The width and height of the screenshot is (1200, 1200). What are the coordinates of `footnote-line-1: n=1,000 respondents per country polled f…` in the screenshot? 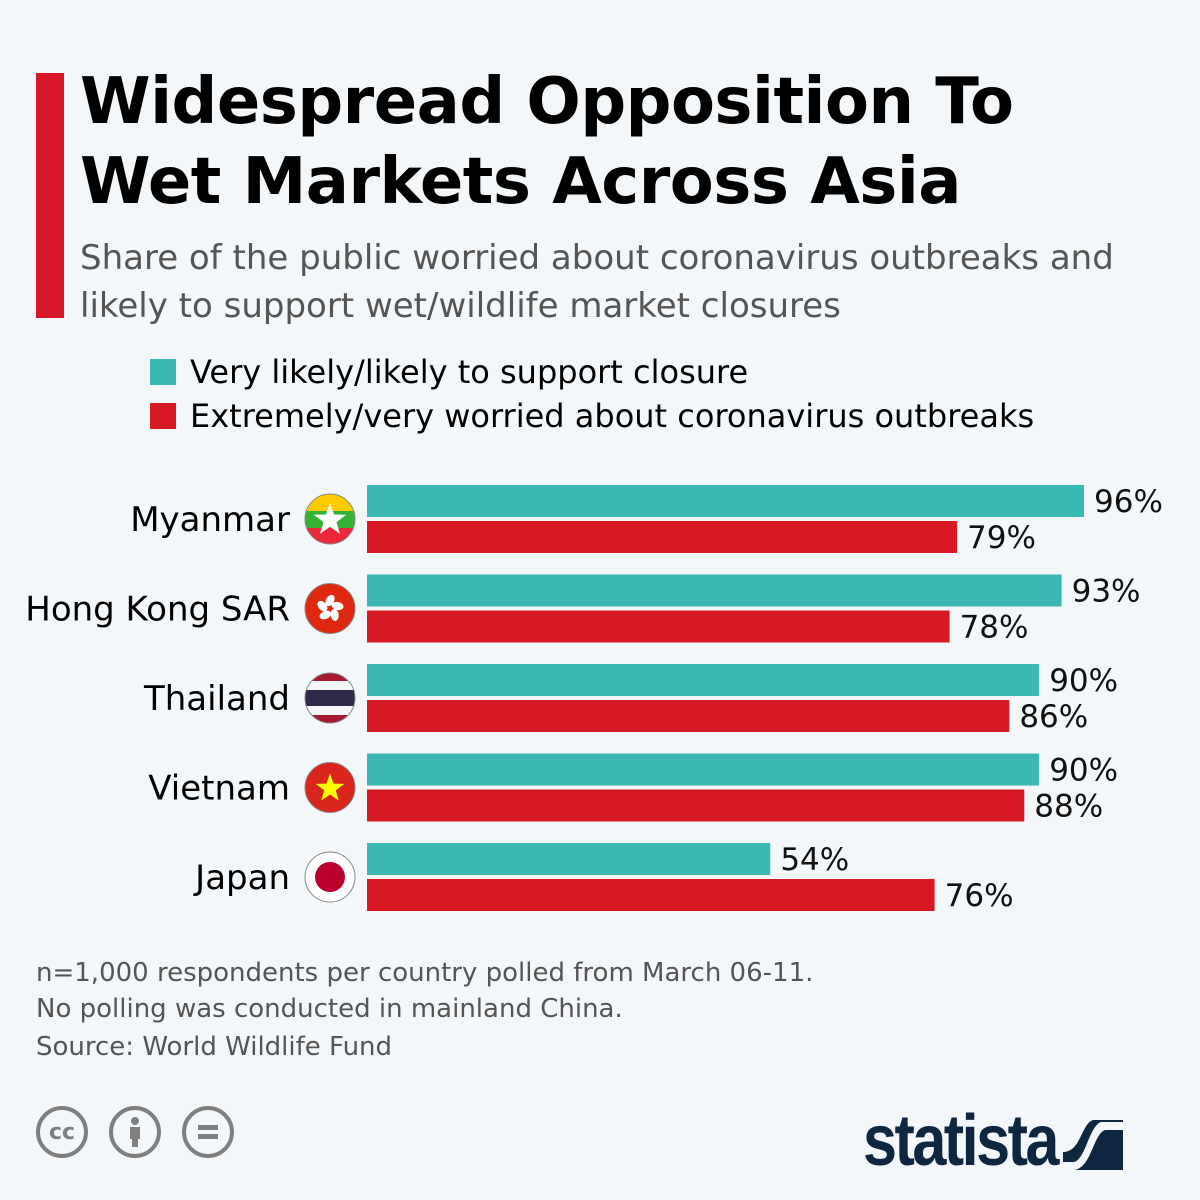 It's located at (425, 973).